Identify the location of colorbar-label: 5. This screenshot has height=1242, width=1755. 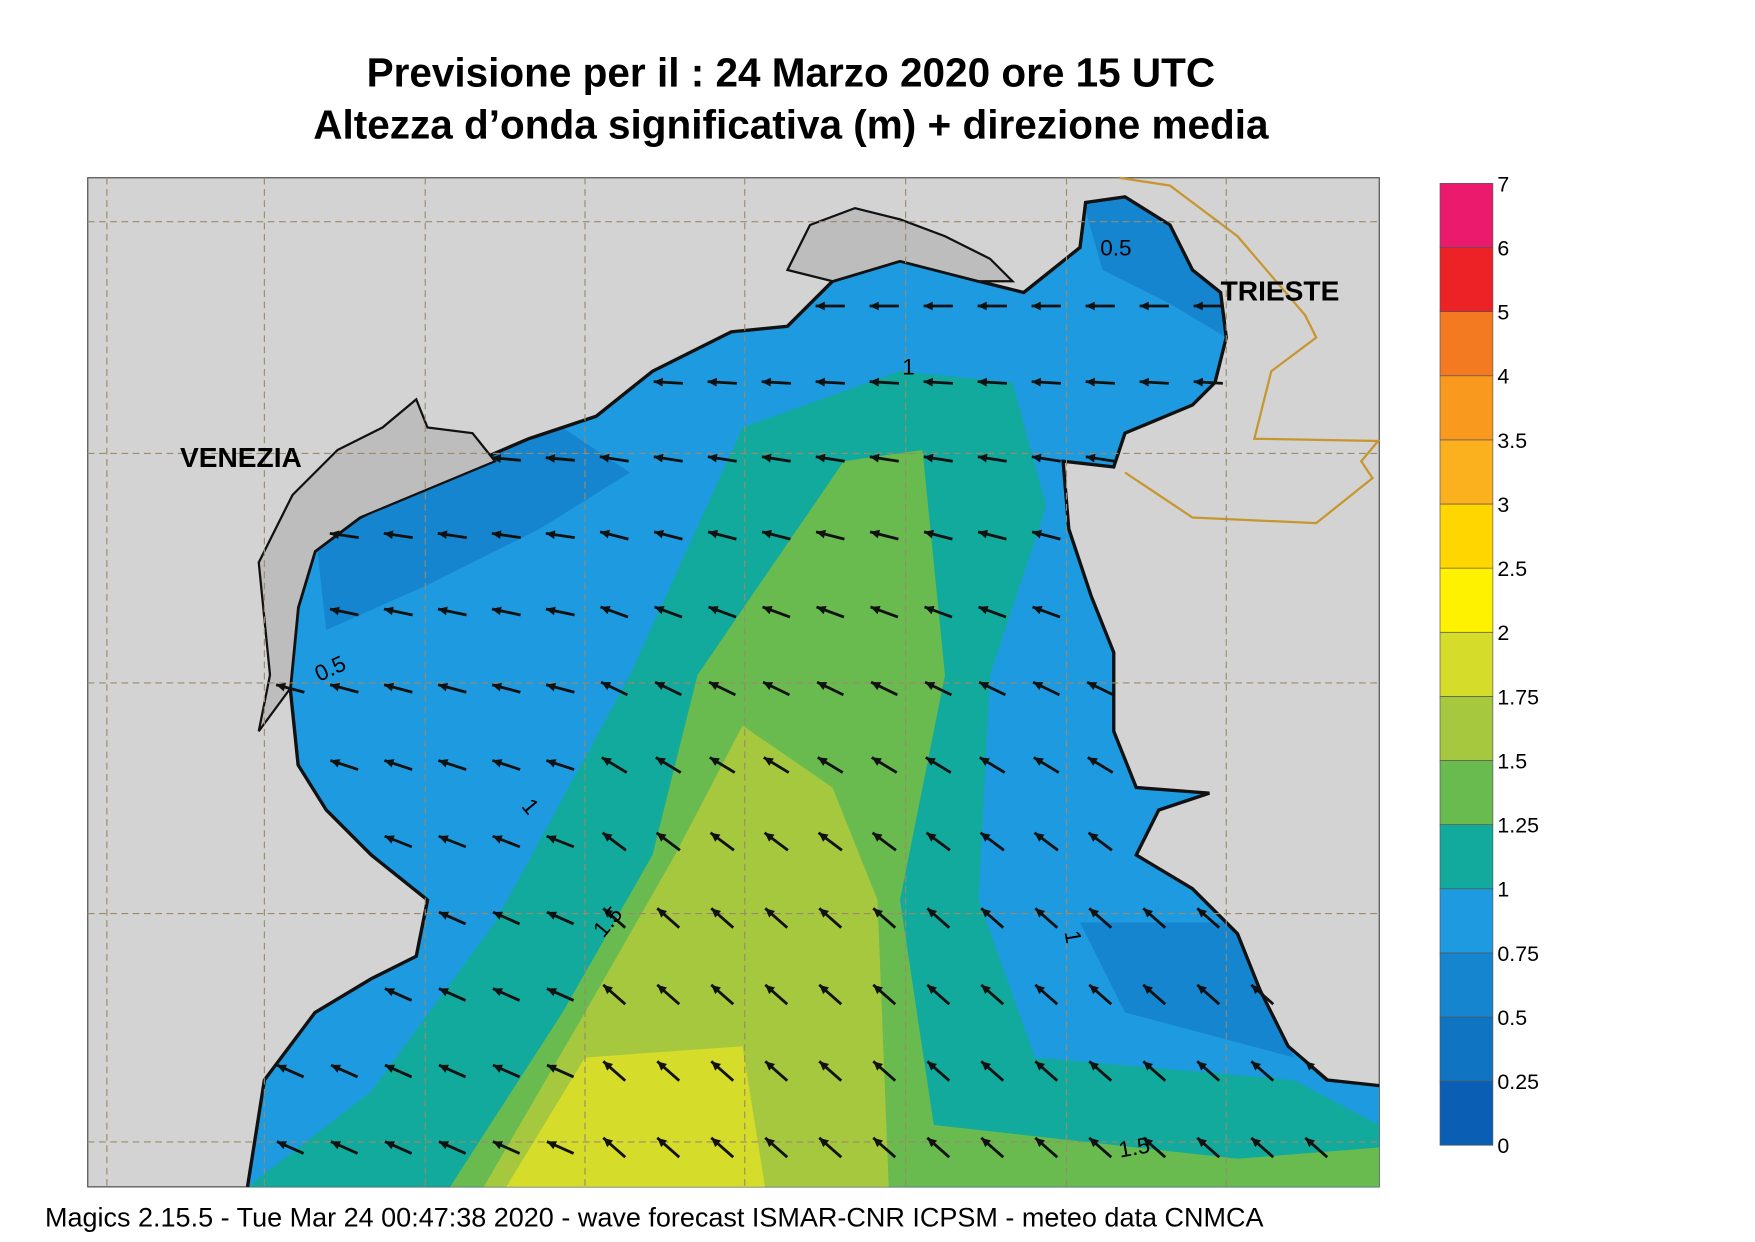
(1503, 313).